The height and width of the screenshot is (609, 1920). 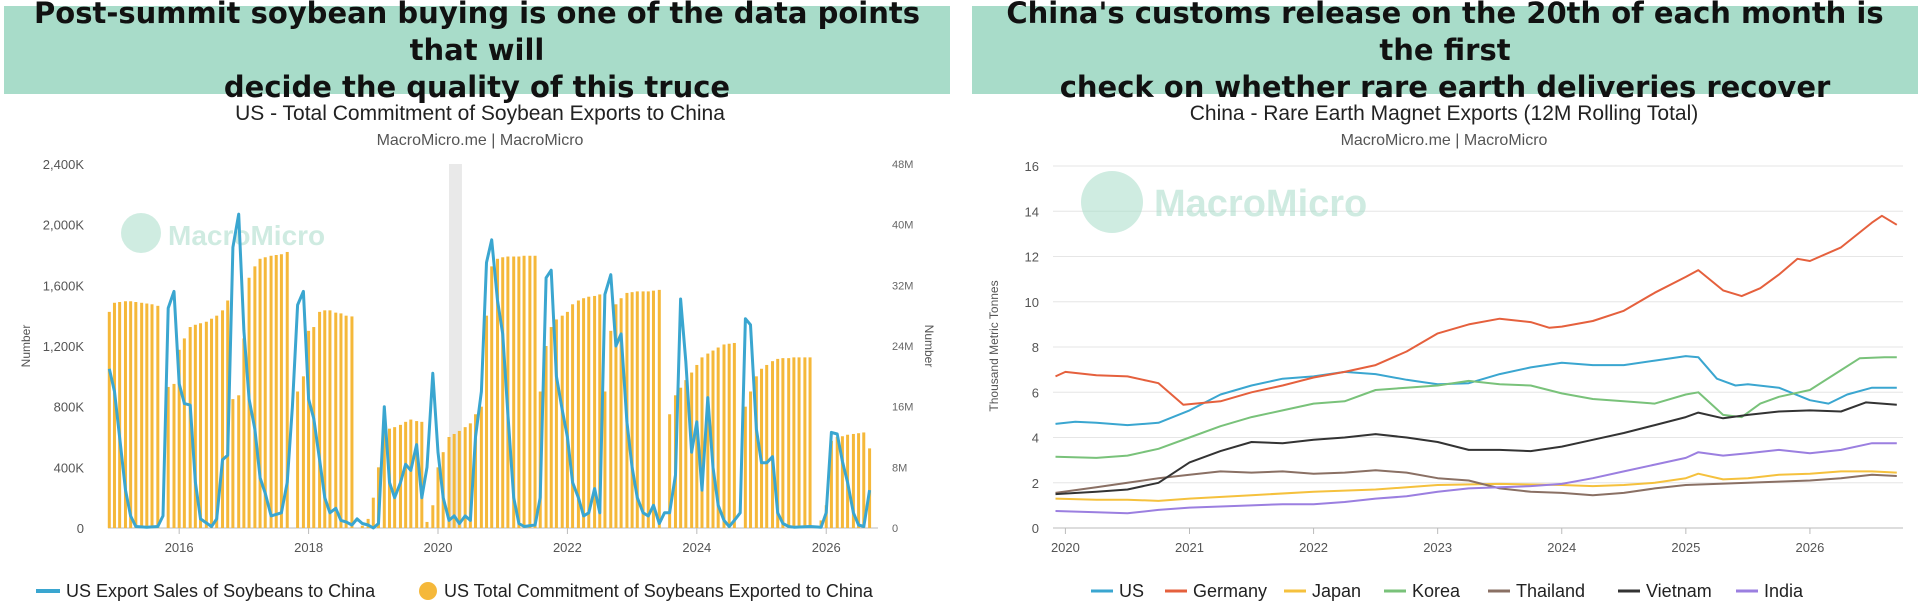 What do you see at coordinates (1322, 591) in the screenshot?
I see `legend-item-japan: Japan` at bounding box center [1322, 591].